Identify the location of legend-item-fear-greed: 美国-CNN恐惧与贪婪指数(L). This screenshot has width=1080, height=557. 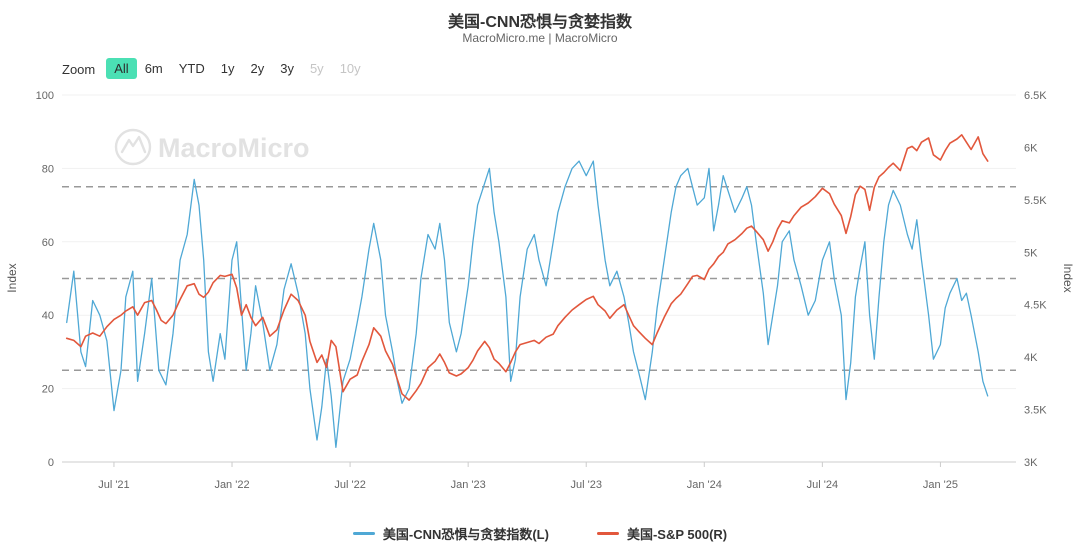
(450, 533).